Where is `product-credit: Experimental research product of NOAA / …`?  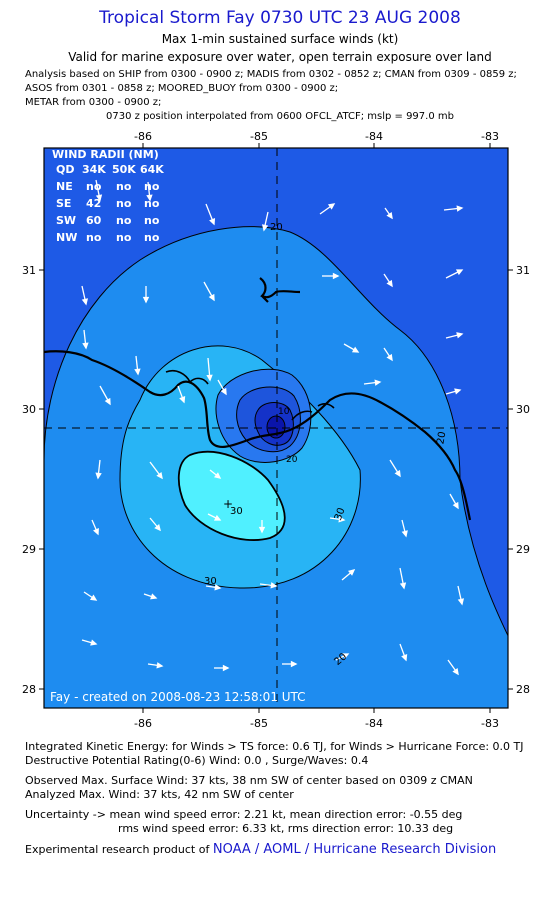
product-credit: Experimental research product of NOAA / … is located at coordinates (260, 850).